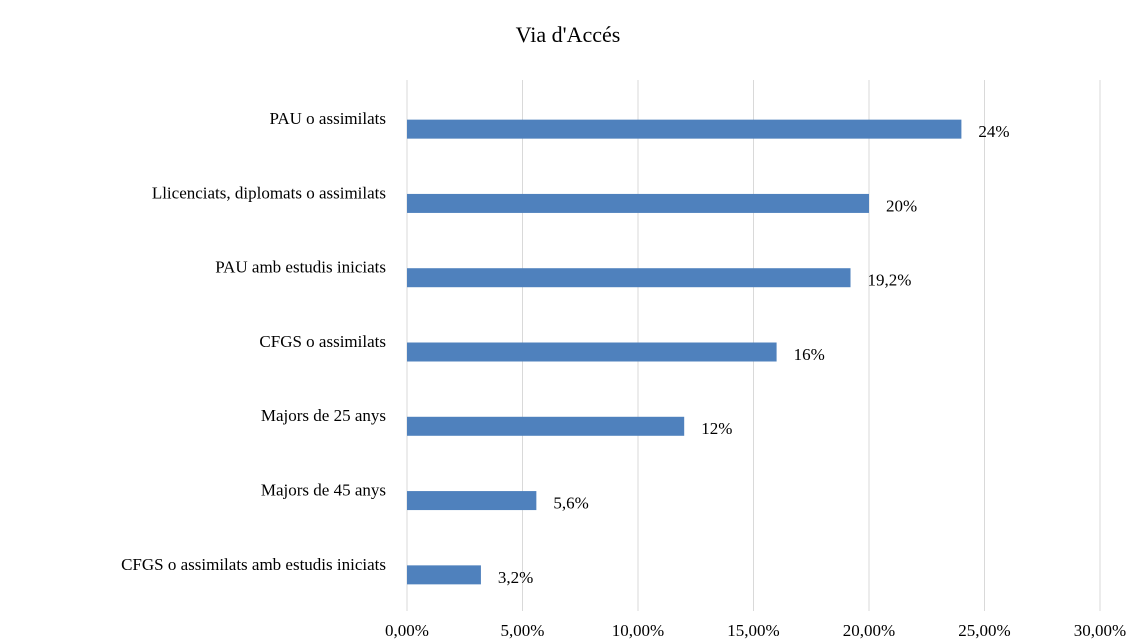 This screenshot has width=1137, height=639. Describe the element at coordinates (901, 205) in the screenshot. I see `data-label: 20%` at that location.